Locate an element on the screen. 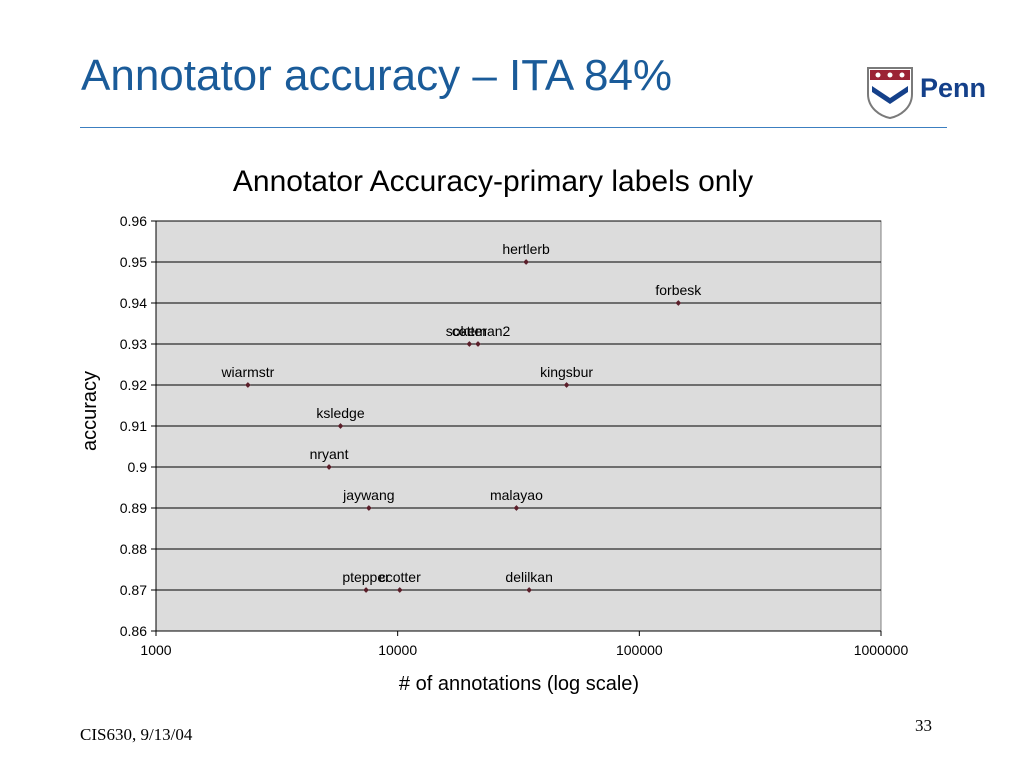 The height and width of the screenshot is (768, 1024). data-label-wiarmstr: wiarmstr is located at coordinates (247, 372).